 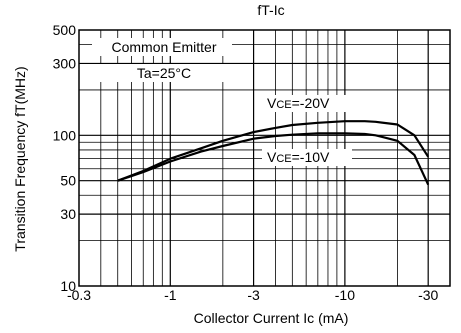 What do you see at coordinates (271, 318) in the screenshot?
I see `x-axis-label: Collector Current Ic (mA)` at bounding box center [271, 318].